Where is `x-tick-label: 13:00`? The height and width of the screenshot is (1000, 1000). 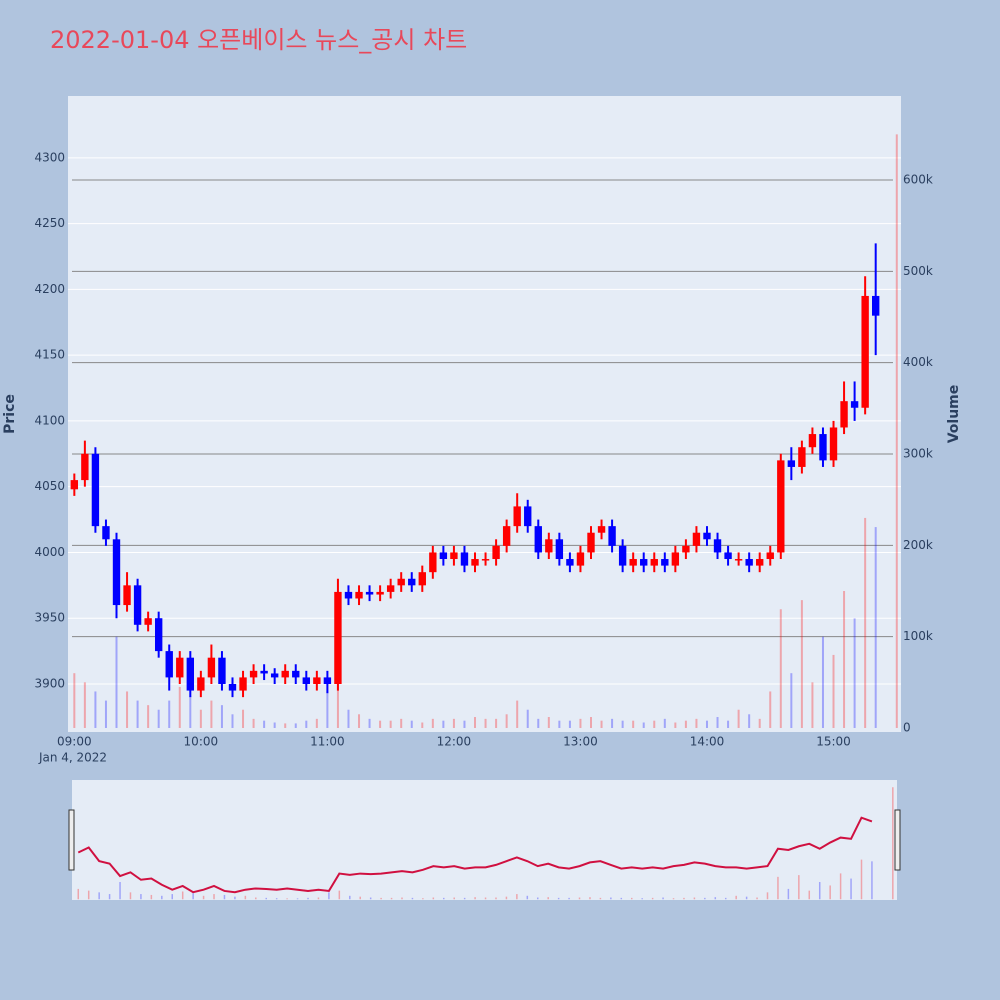
x-tick-label: 13:00 is located at coordinates (580, 742).